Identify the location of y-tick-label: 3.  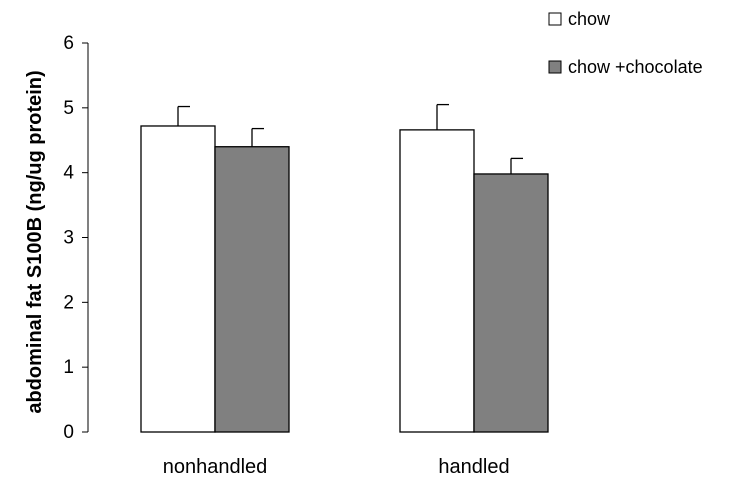
(68, 238).